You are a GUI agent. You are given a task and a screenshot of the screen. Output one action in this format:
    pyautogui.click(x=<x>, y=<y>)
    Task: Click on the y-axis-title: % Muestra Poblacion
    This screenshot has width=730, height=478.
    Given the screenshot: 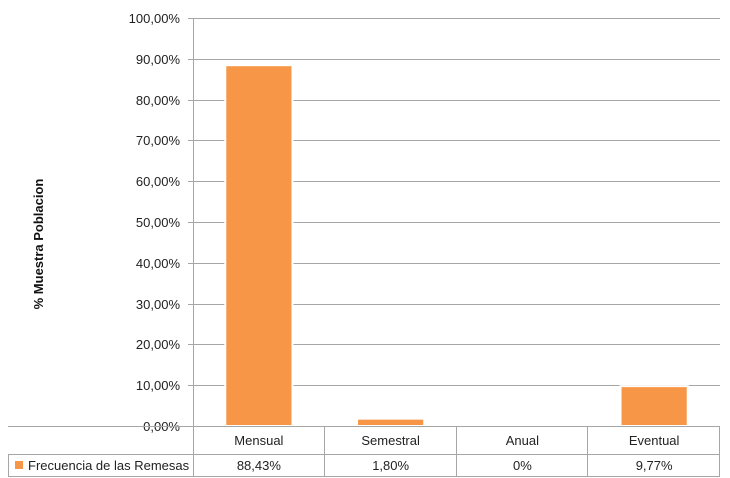 What is the action you would take?
    pyautogui.click(x=38, y=244)
    